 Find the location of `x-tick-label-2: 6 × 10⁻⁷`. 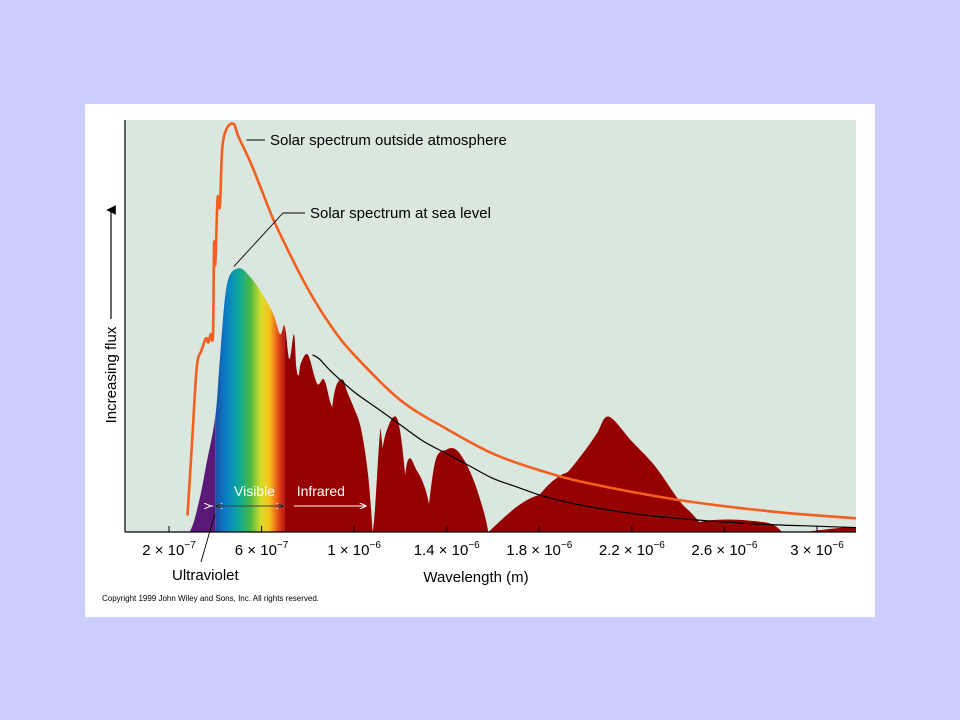

x-tick-label-2: 6 × 10⁻⁷ is located at coordinates (262, 549).